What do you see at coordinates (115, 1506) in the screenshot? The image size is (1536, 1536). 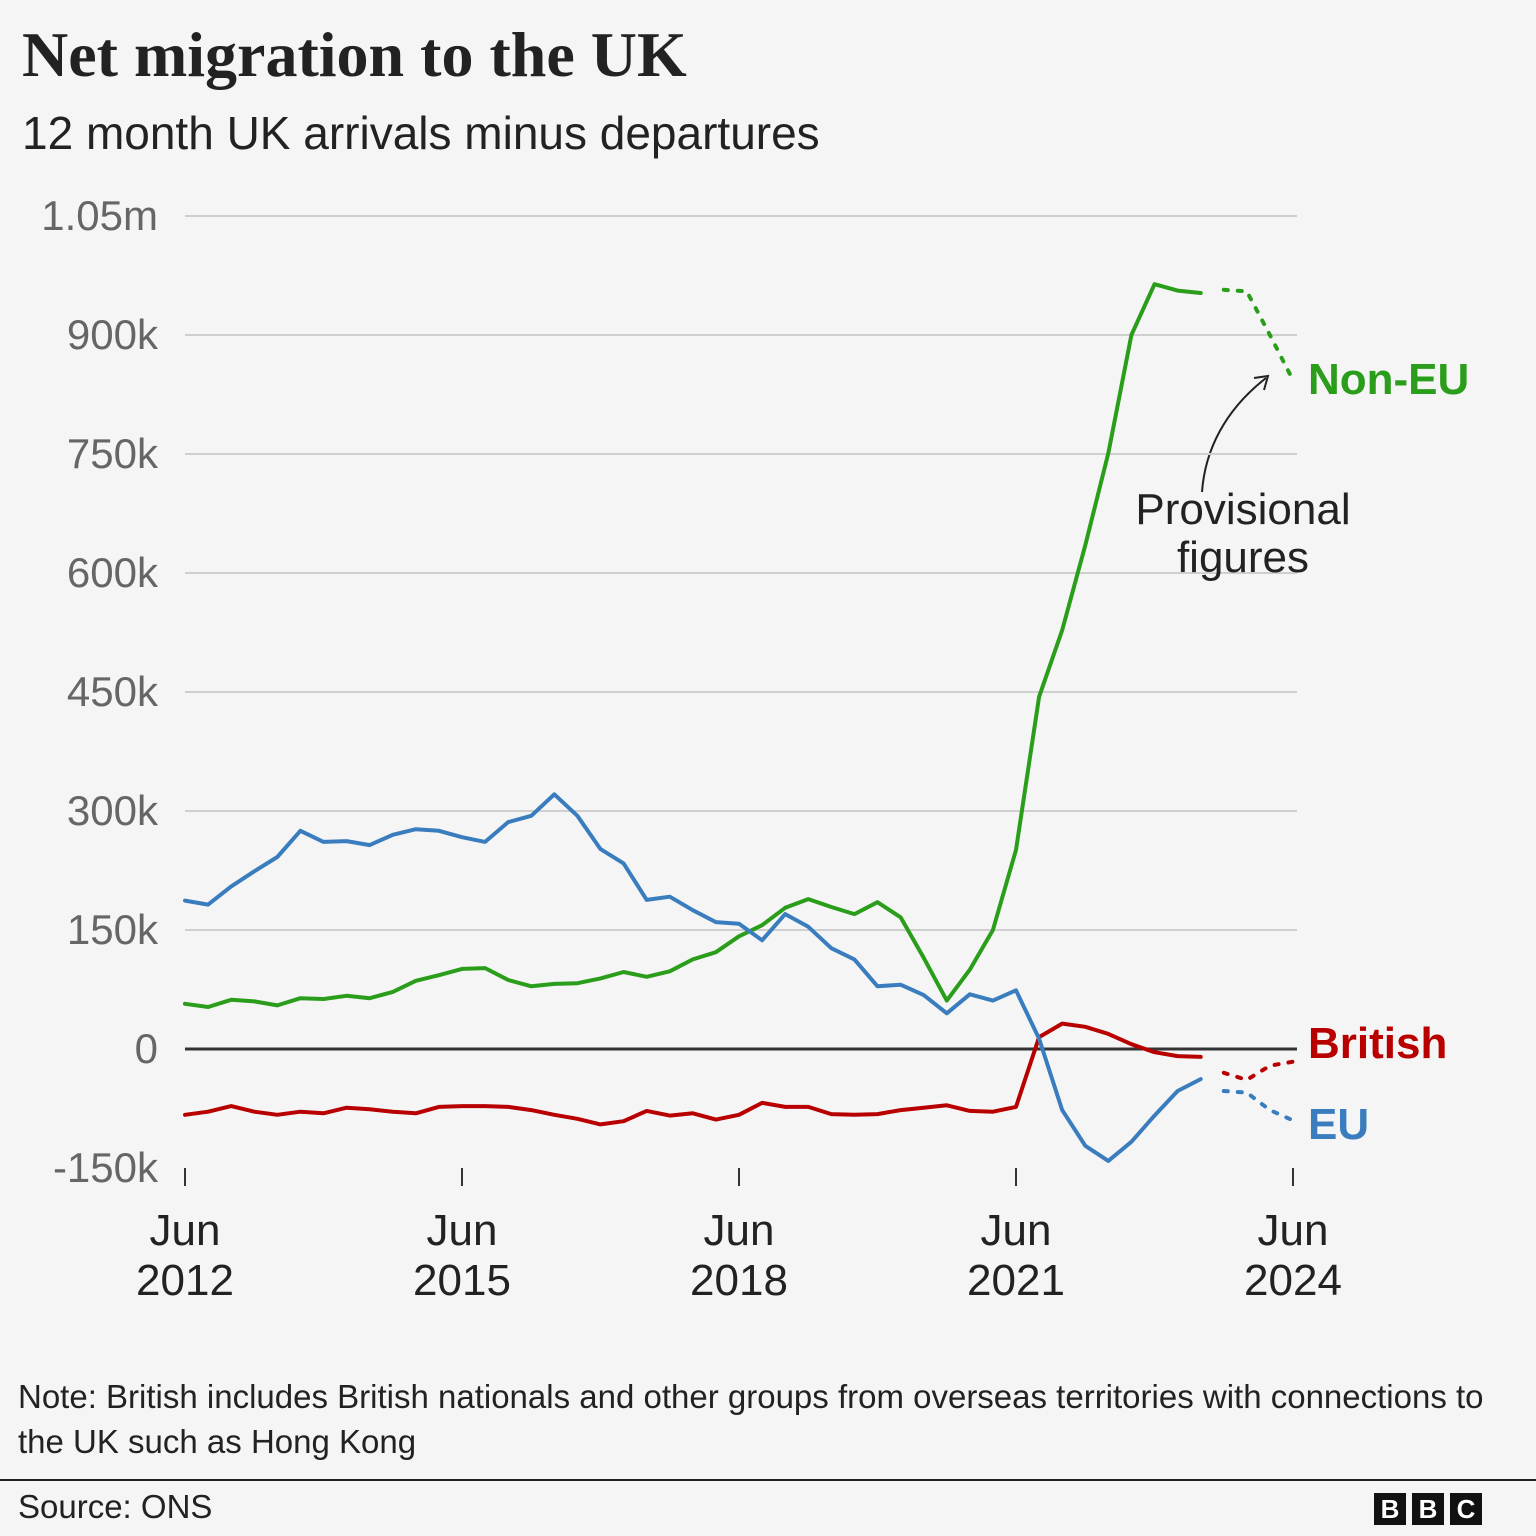 I see `source: Source: ONS` at bounding box center [115, 1506].